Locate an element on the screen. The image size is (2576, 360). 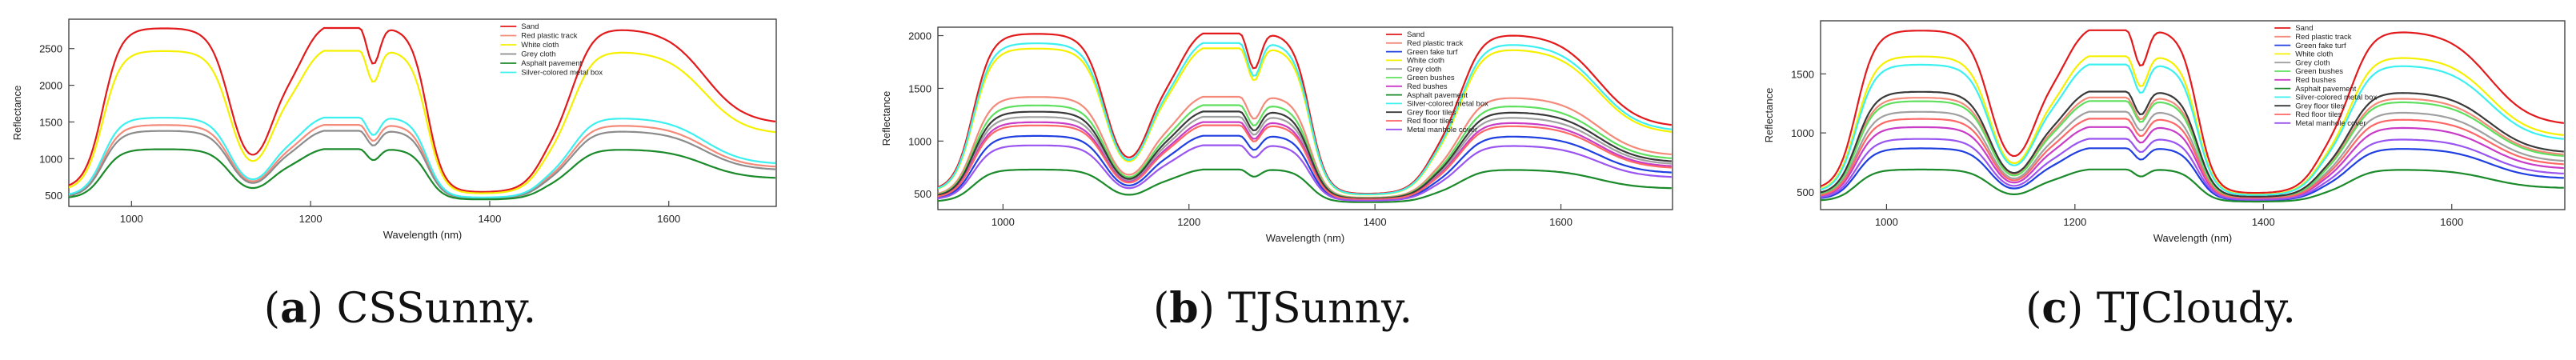
plot-area is located at coordinates (422, 112).